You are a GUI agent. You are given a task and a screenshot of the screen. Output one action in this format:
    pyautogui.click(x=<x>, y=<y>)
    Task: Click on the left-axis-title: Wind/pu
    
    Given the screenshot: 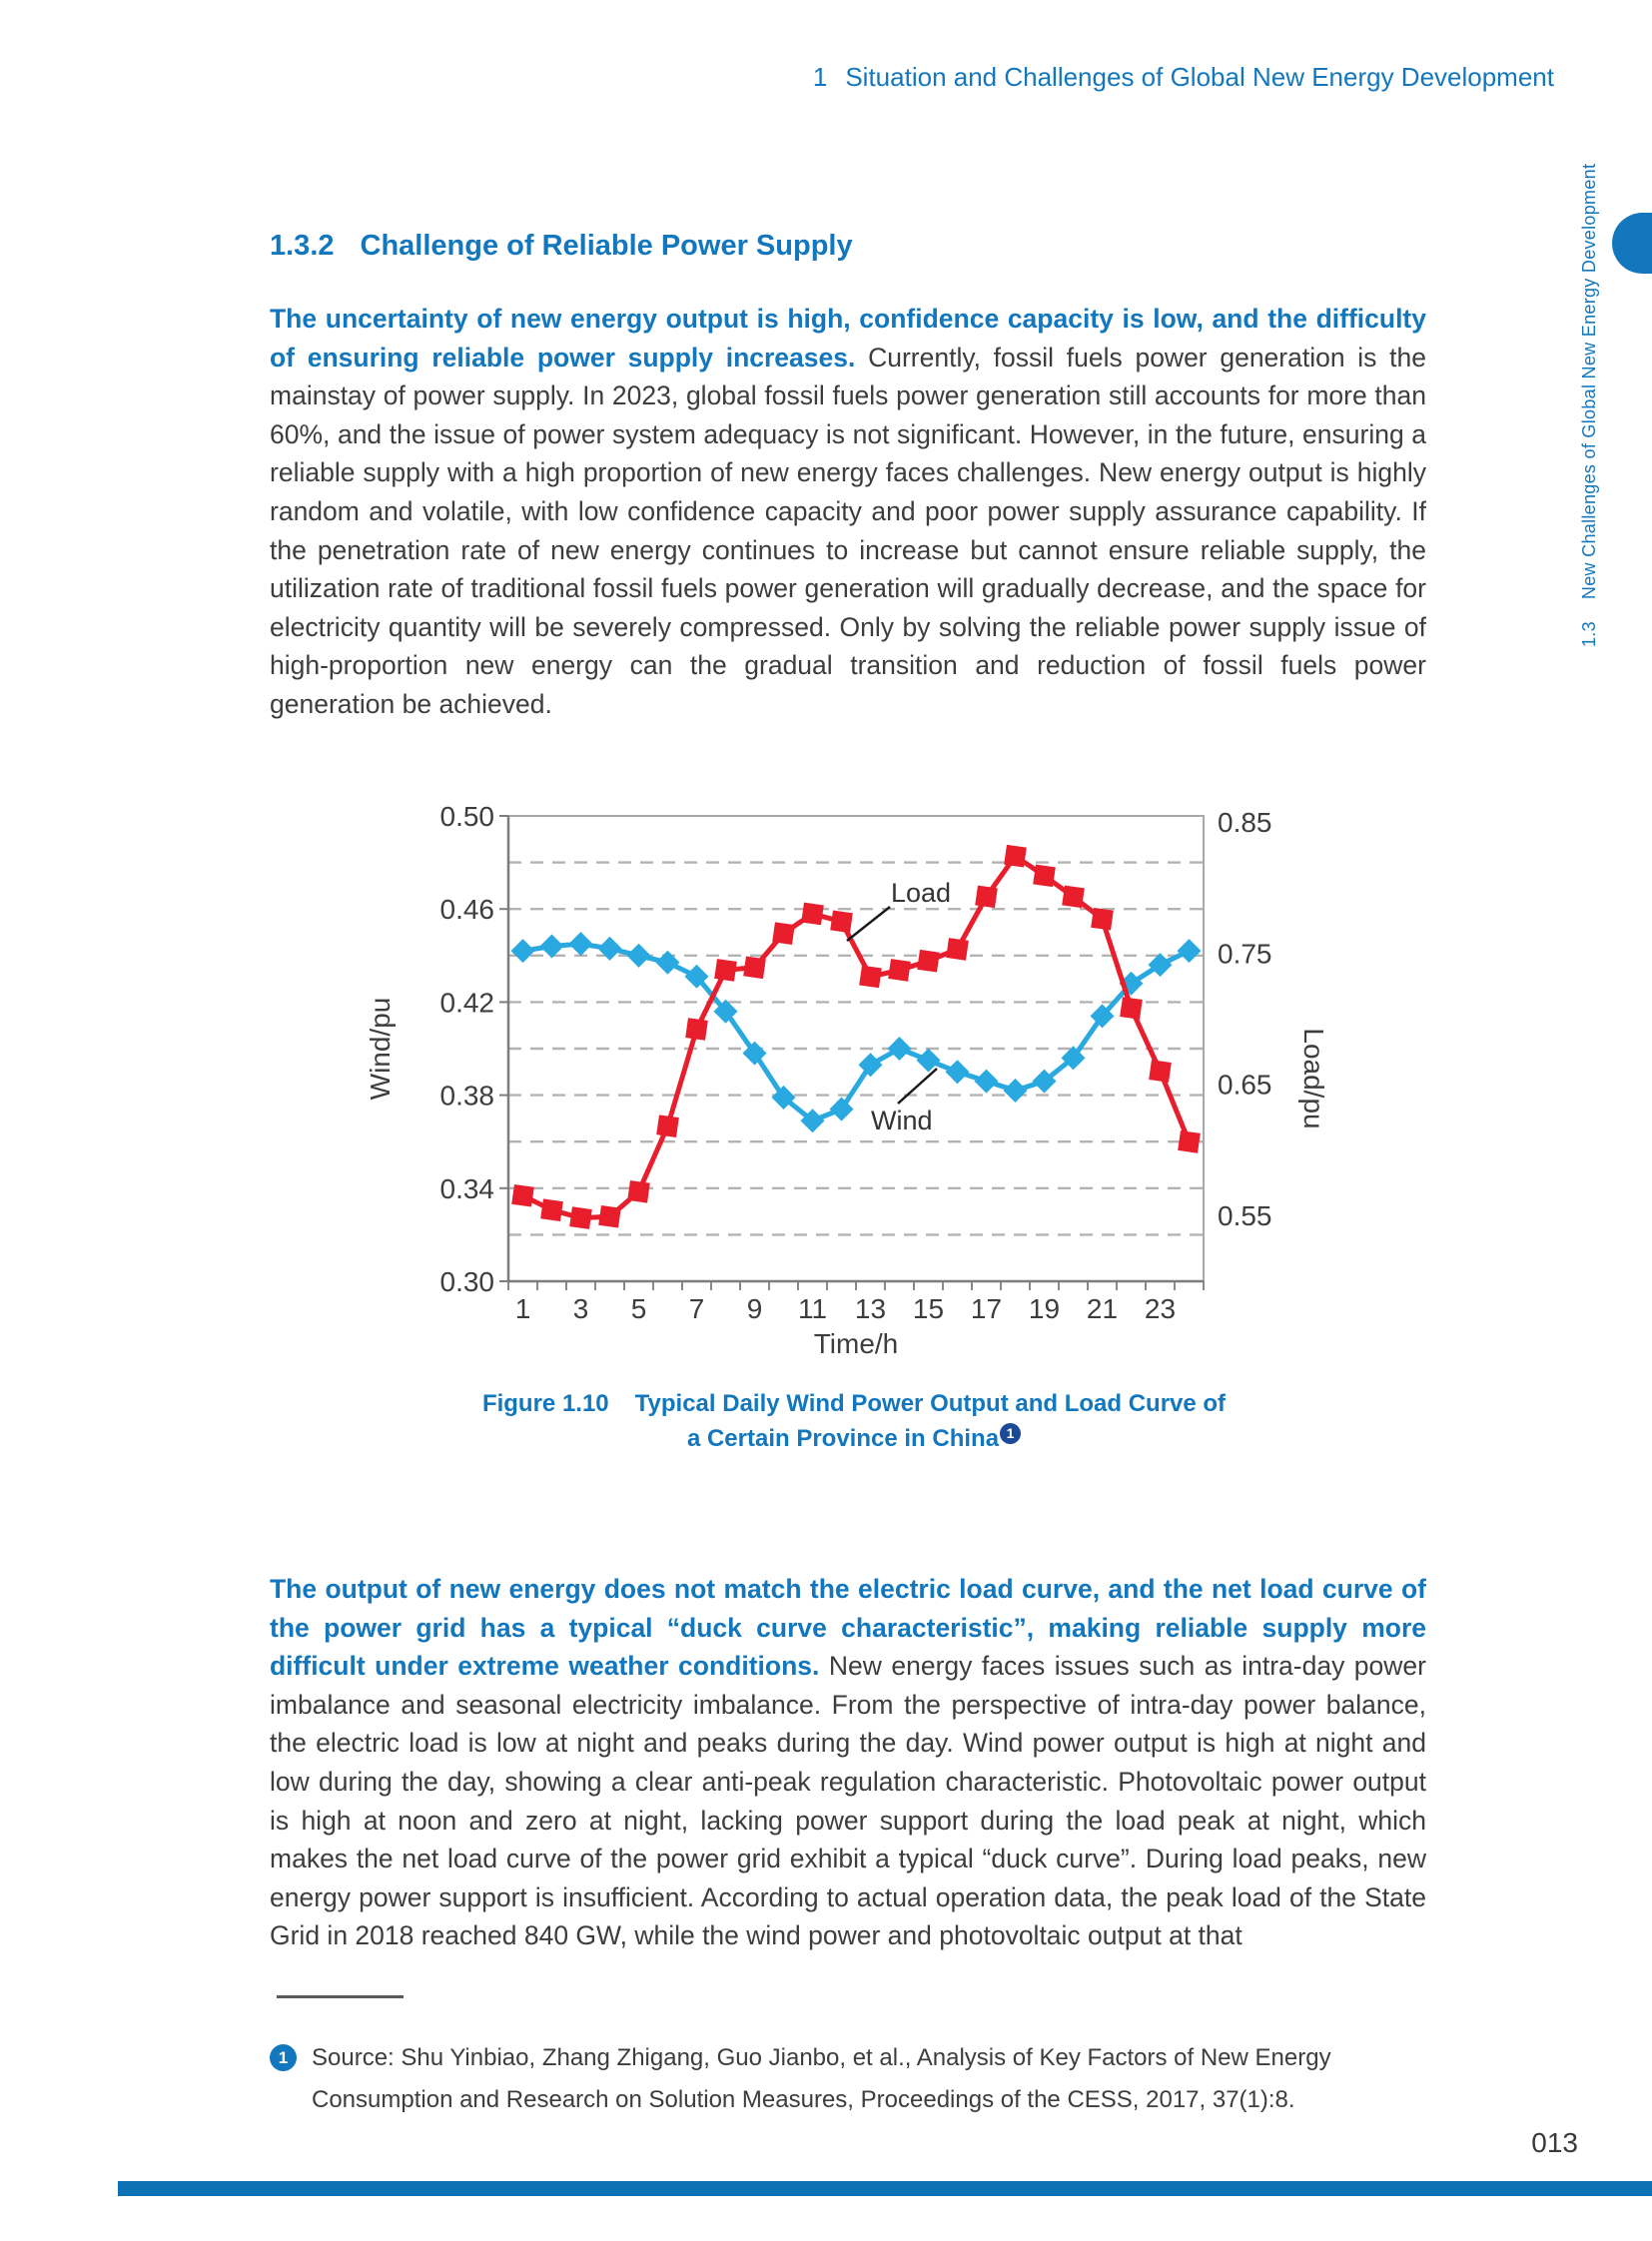 What is the action you would take?
    pyautogui.click(x=380, y=1049)
    